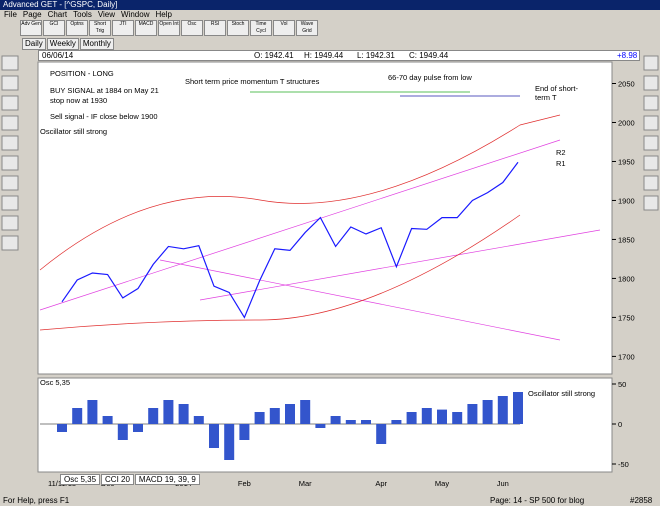  Describe the element at coordinates (106, 14) in the screenshot. I see `menu-item: View` at that location.